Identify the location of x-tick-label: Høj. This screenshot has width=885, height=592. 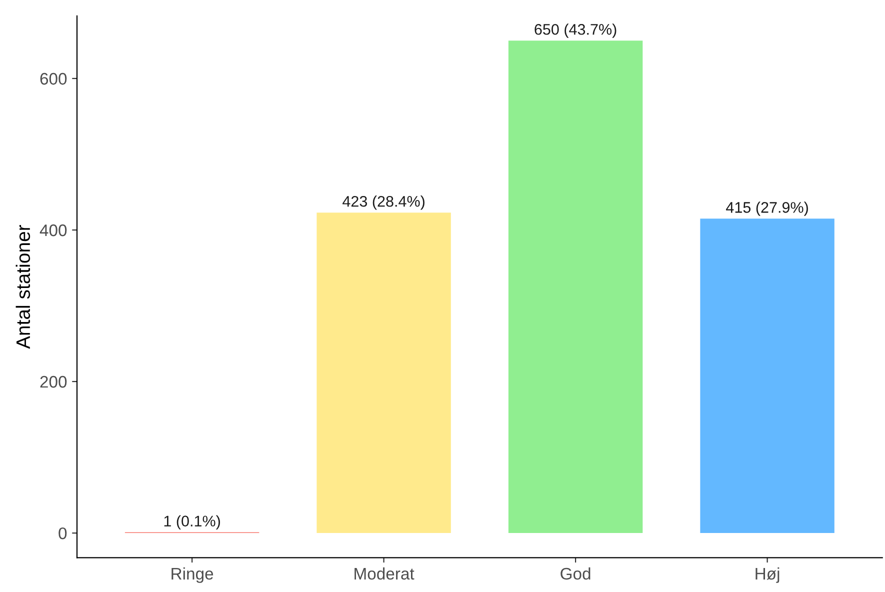
(768, 575).